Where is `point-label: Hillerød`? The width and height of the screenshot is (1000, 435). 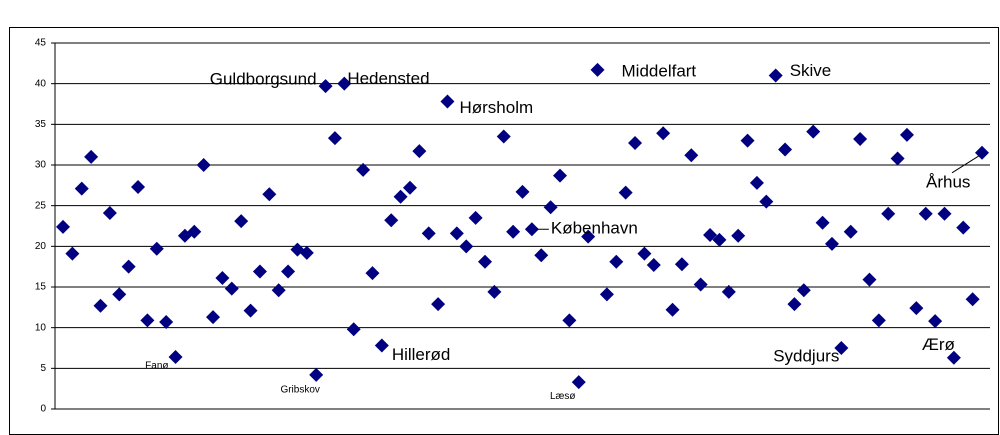 point-label: Hillerød is located at coordinates (421, 354).